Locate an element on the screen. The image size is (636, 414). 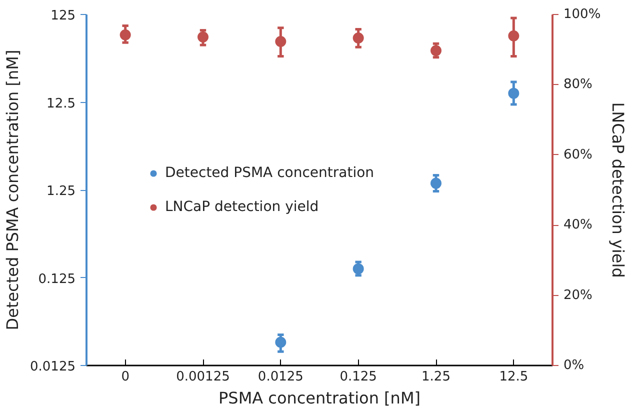
x-tick-label: 0 is located at coordinates (125, 377).